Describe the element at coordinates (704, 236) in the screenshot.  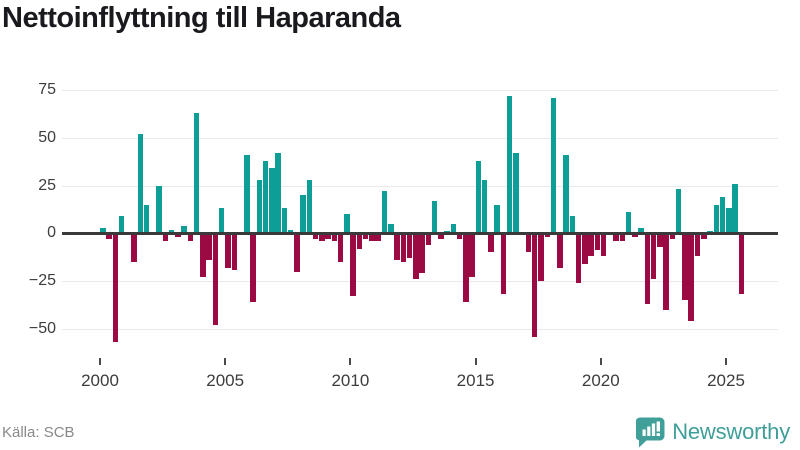
I see `bar-2024q1` at that location.